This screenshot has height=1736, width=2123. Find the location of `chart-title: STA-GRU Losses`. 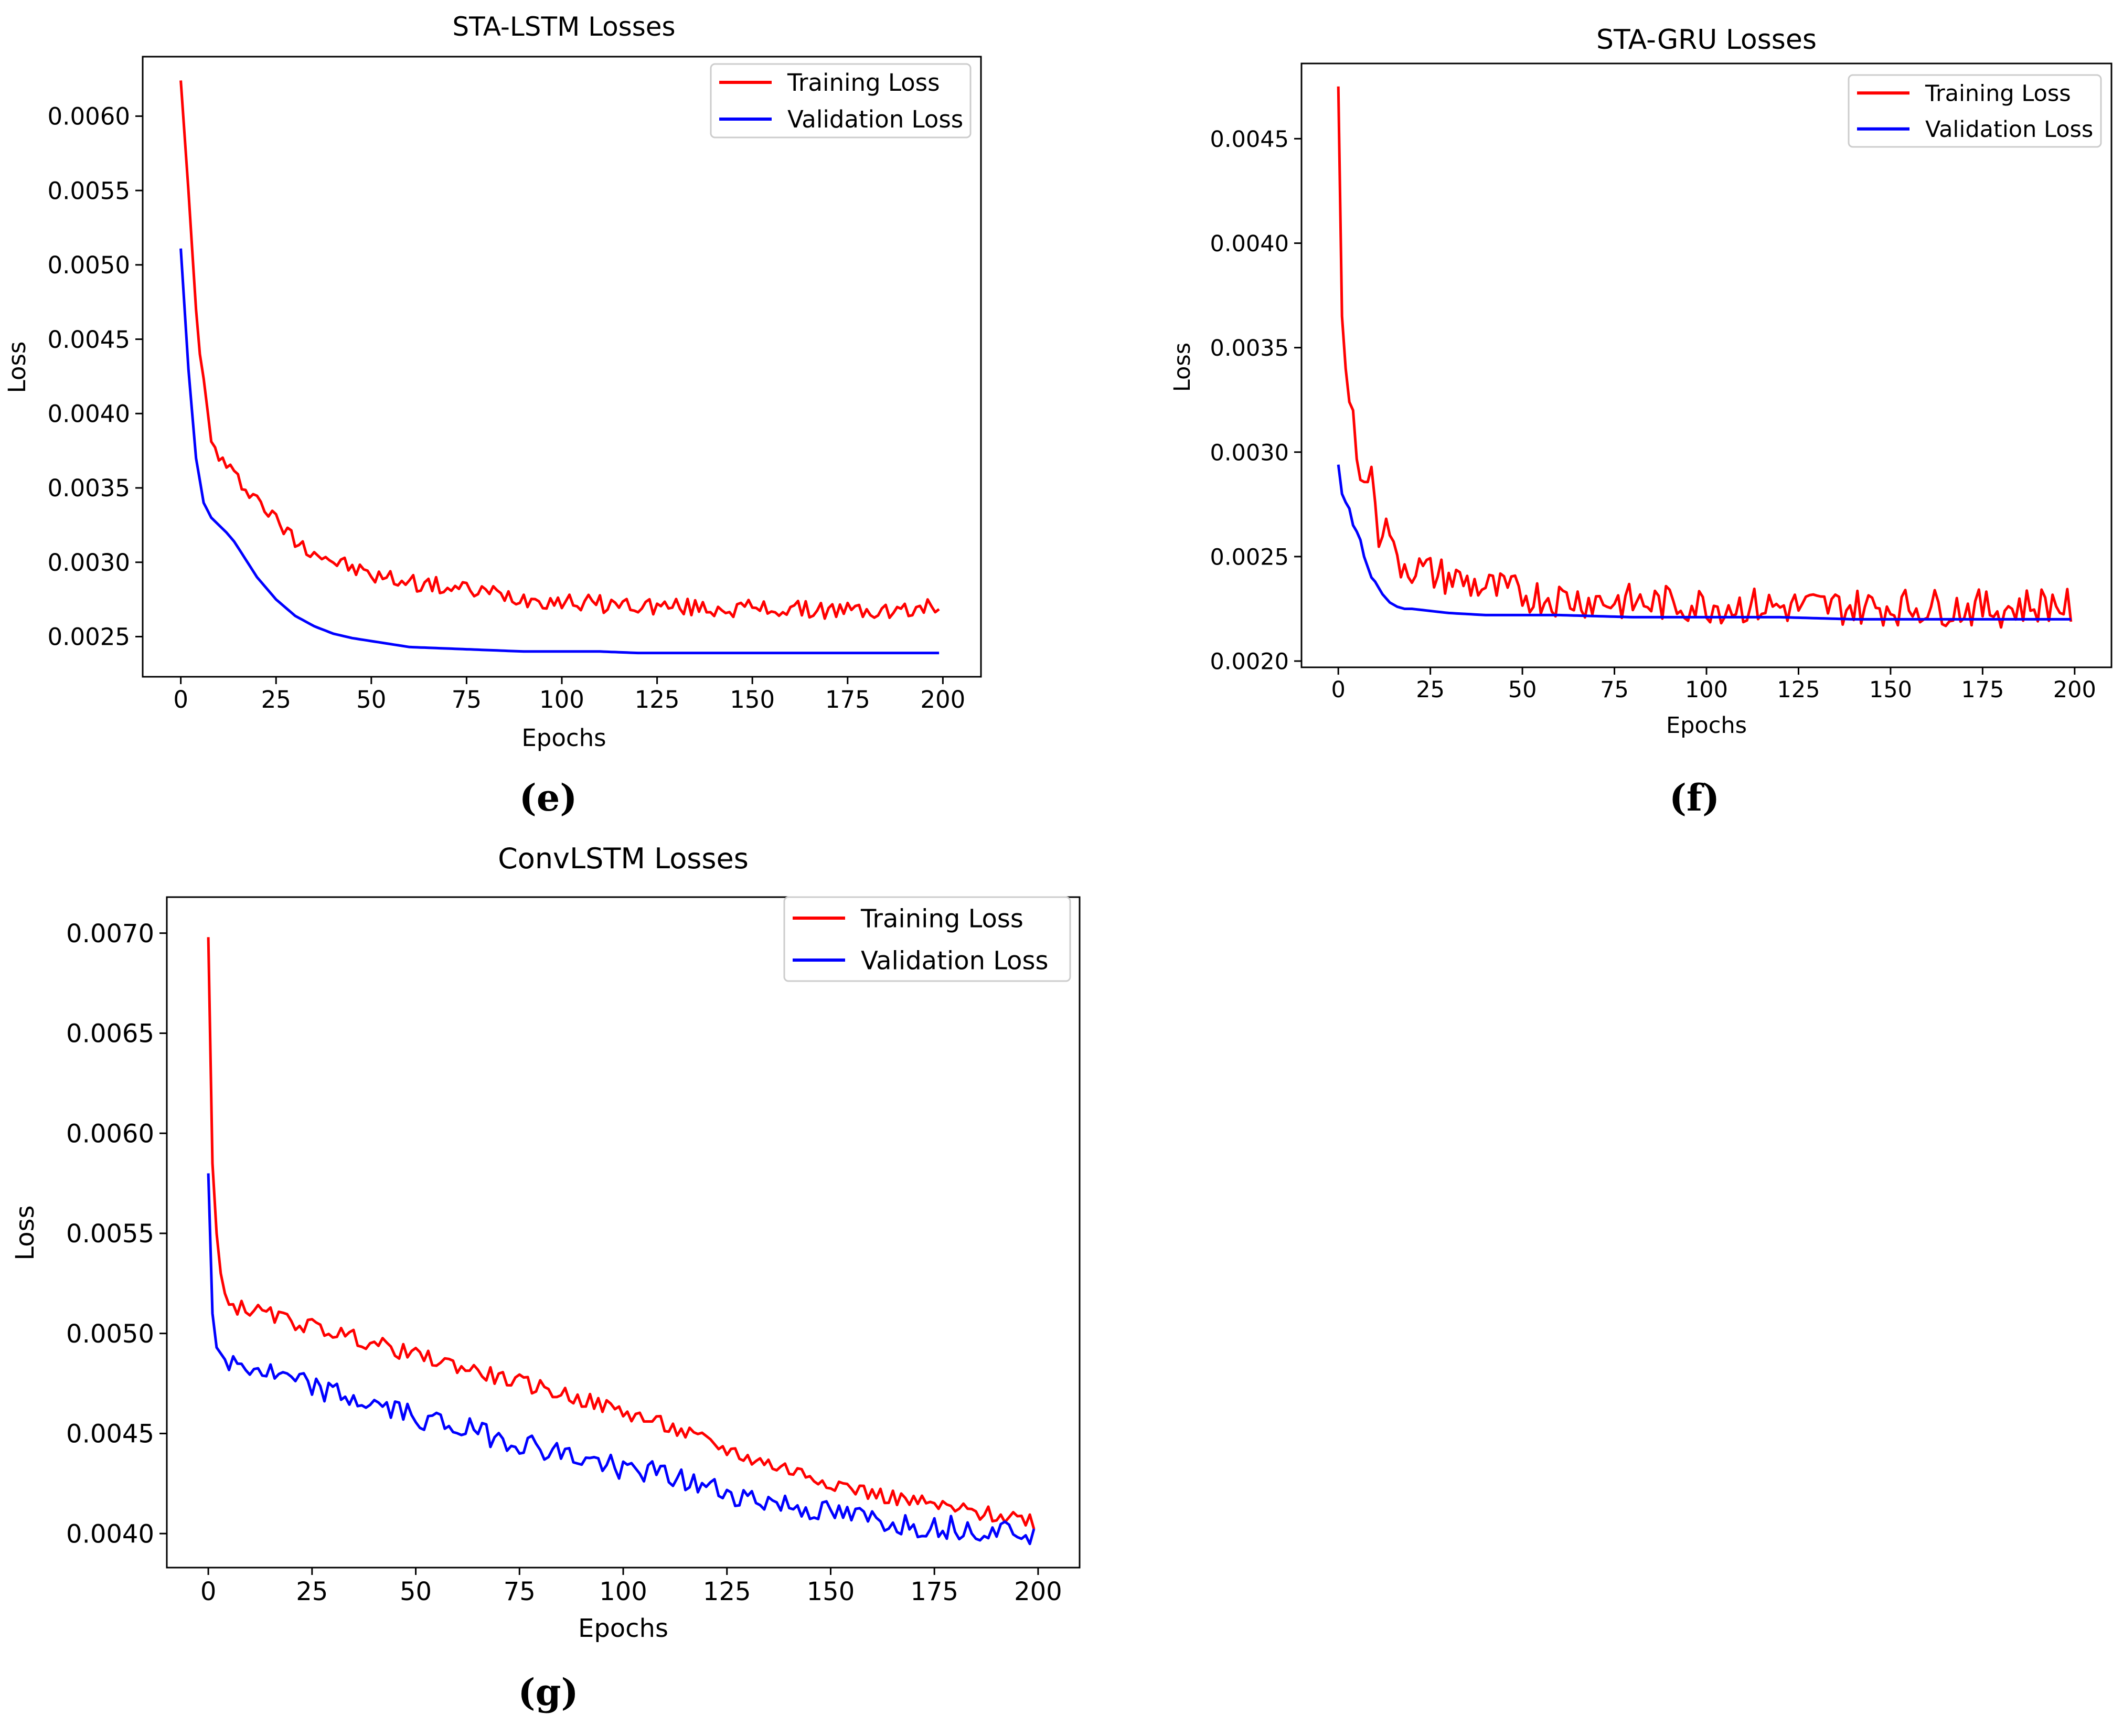

chart-title: STA-GRU Losses is located at coordinates (1706, 40).